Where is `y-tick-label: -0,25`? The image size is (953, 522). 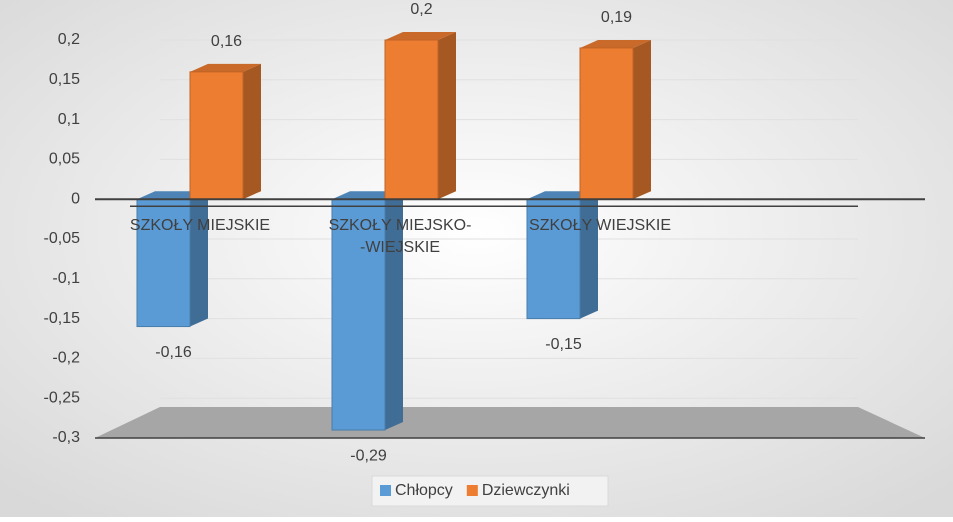
y-tick-label: -0,25 is located at coordinates (62, 397).